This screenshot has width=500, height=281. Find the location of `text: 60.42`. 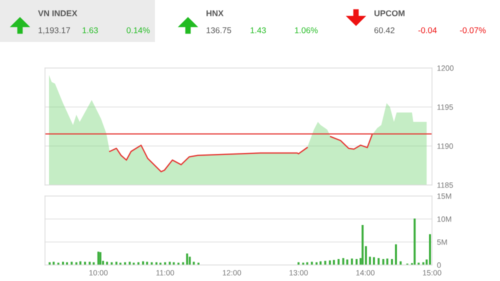

text: 60.42 is located at coordinates (384, 30).